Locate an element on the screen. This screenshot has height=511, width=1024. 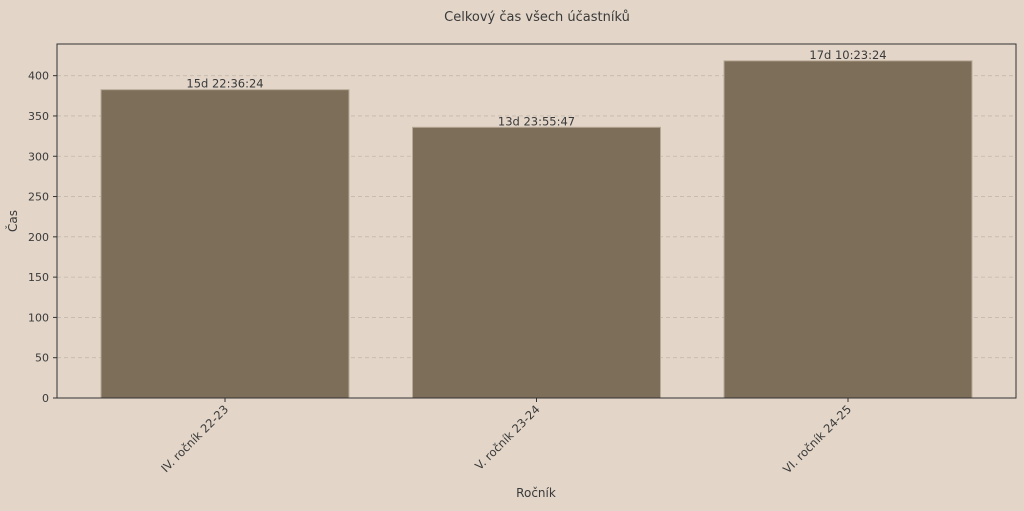
chart-title: Celkový čas všech účastníků is located at coordinates (537, 17).